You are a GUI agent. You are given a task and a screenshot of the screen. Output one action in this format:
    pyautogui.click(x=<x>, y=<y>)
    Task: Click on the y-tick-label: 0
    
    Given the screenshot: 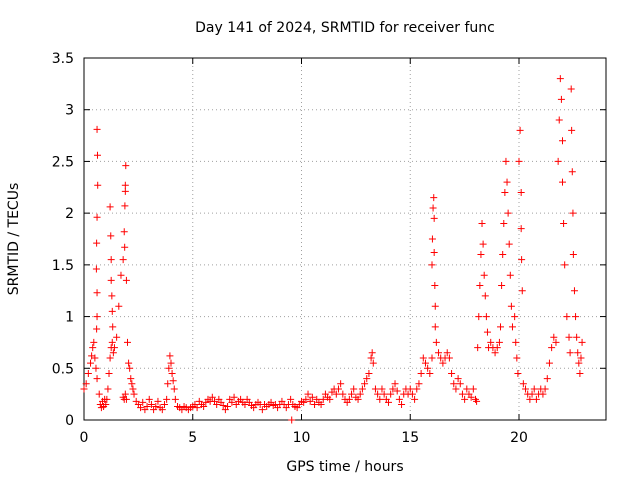 What is the action you would take?
    pyautogui.click(x=69, y=421)
    